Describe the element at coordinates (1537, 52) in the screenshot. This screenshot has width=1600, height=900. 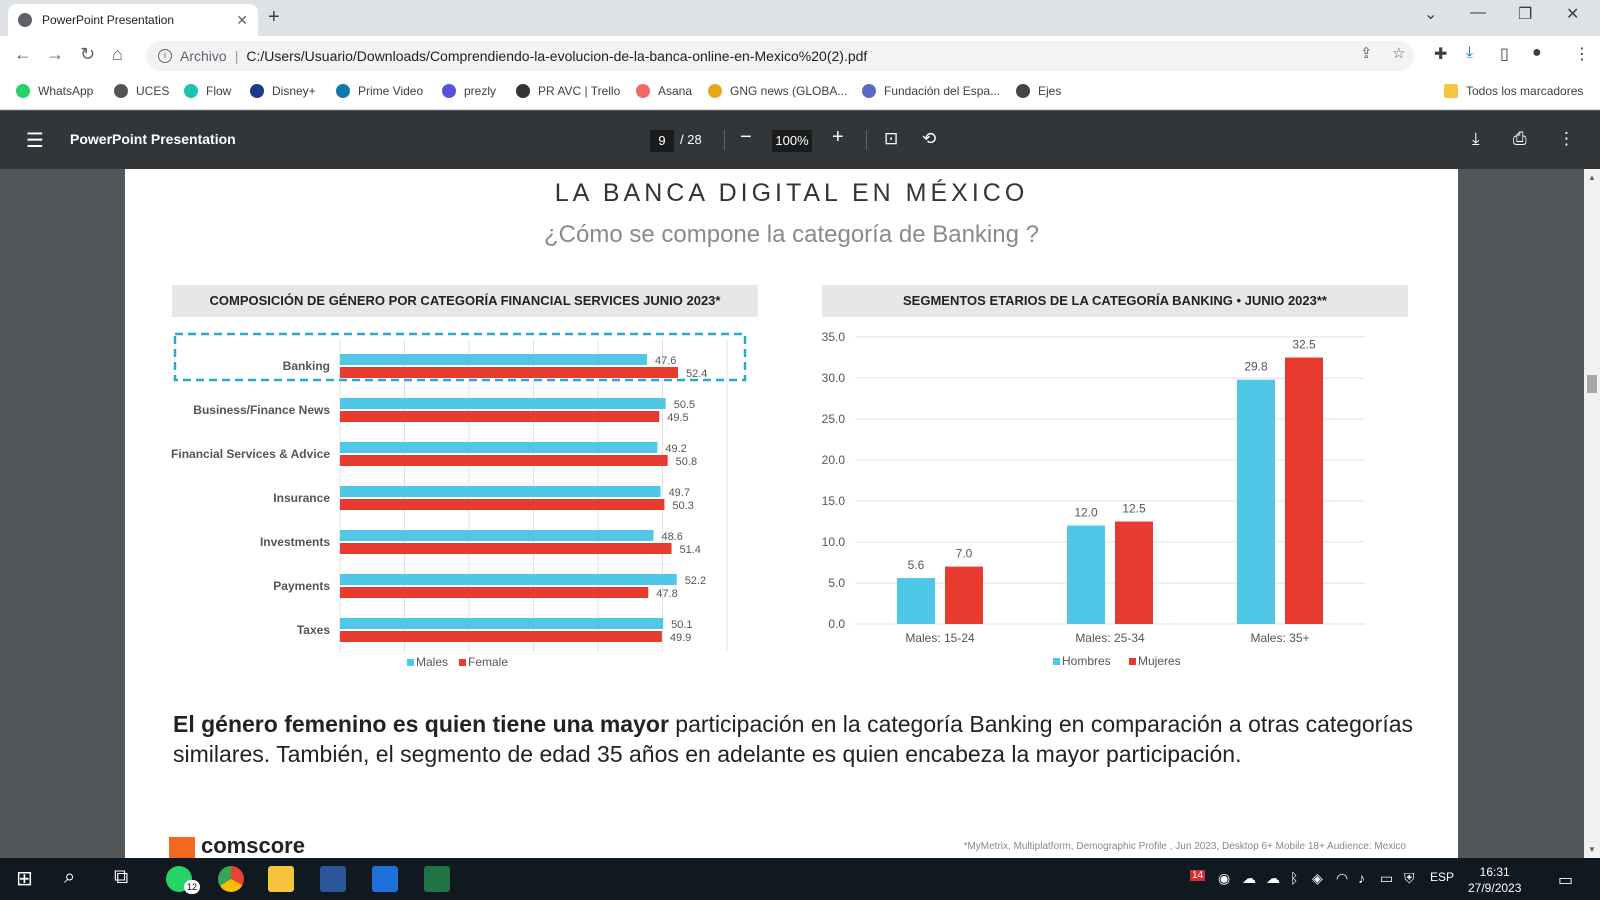
I see `profile-icon: ●` at that location.